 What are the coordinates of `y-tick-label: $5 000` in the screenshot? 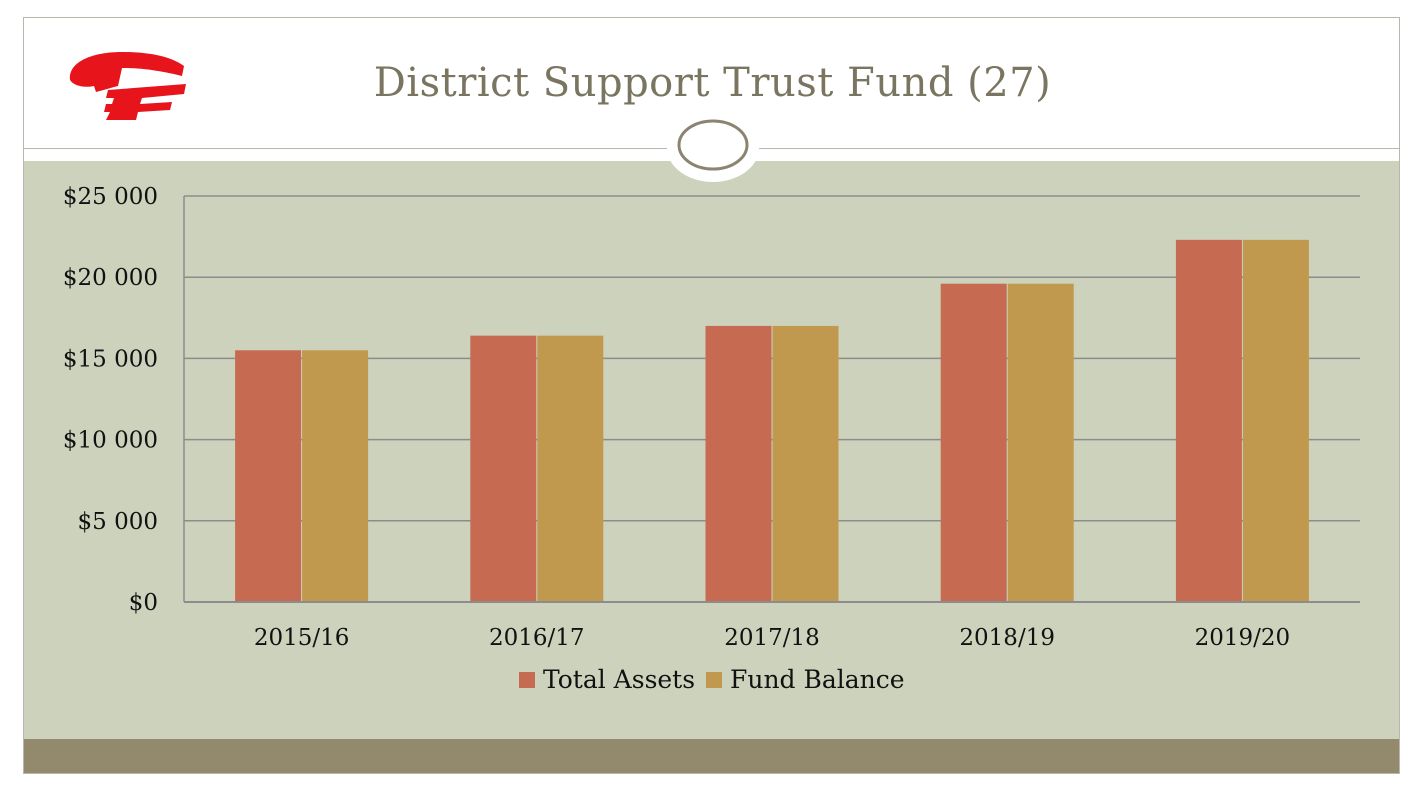 It's located at (118, 522).